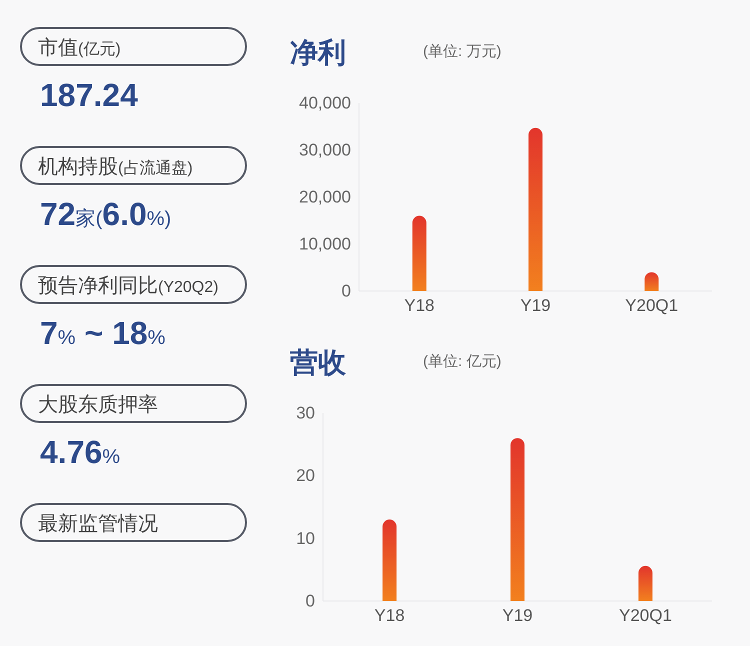 The width and height of the screenshot is (750, 646). Describe the element at coordinates (325, 244) in the screenshot. I see `y-tick-label: 10,000` at that location.